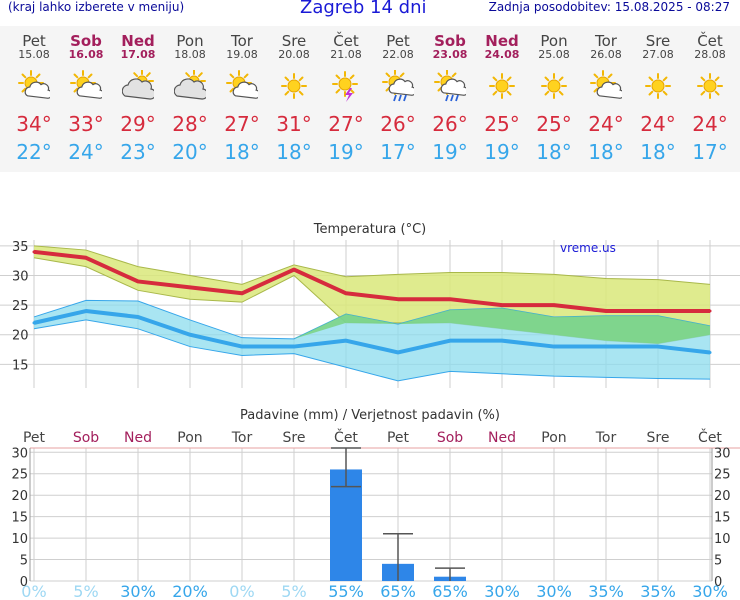  What do you see at coordinates (294, 438) in the screenshot?
I see `x-day-label: Sre` at bounding box center [294, 438].